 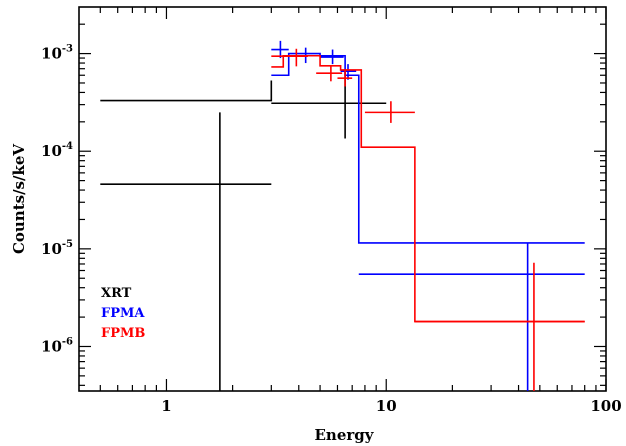 I want to click on legend-entry: XRT, so click(x=116, y=293).